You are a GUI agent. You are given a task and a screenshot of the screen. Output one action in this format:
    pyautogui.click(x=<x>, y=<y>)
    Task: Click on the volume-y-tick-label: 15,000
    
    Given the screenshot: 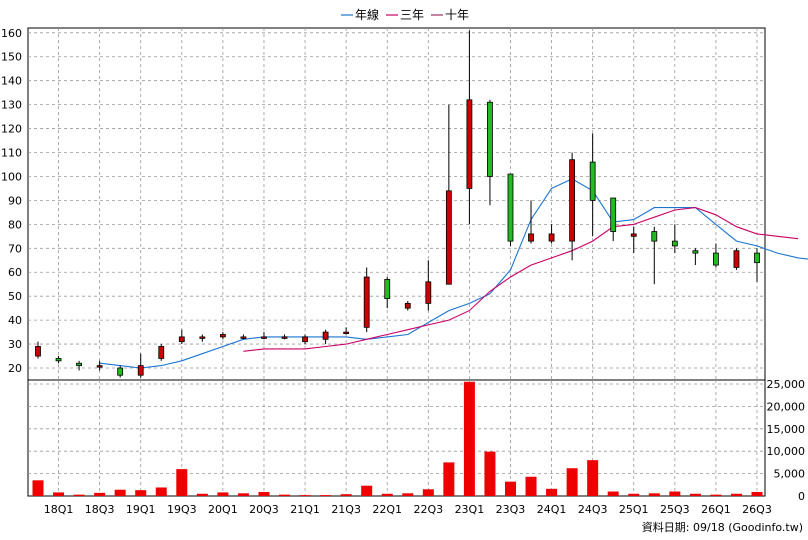 What is the action you would take?
    pyautogui.click(x=786, y=429)
    